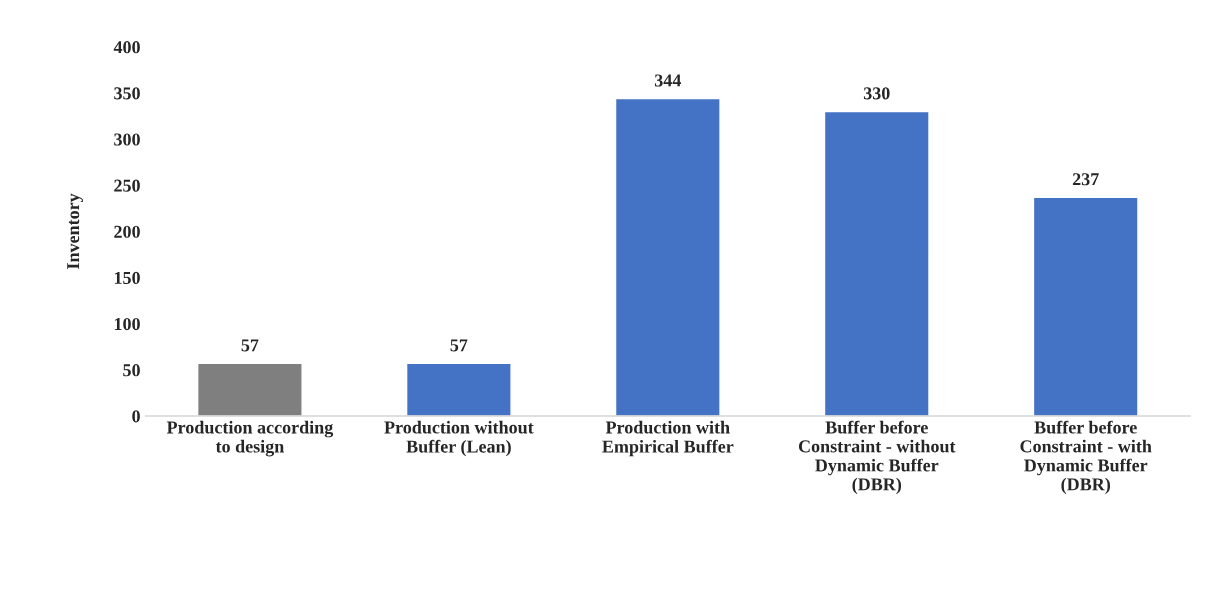 Image resolution: width=1212 pixels, height=593 pixels. What do you see at coordinates (127, 93) in the screenshot?
I see `y-tick-label: 350` at bounding box center [127, 93].